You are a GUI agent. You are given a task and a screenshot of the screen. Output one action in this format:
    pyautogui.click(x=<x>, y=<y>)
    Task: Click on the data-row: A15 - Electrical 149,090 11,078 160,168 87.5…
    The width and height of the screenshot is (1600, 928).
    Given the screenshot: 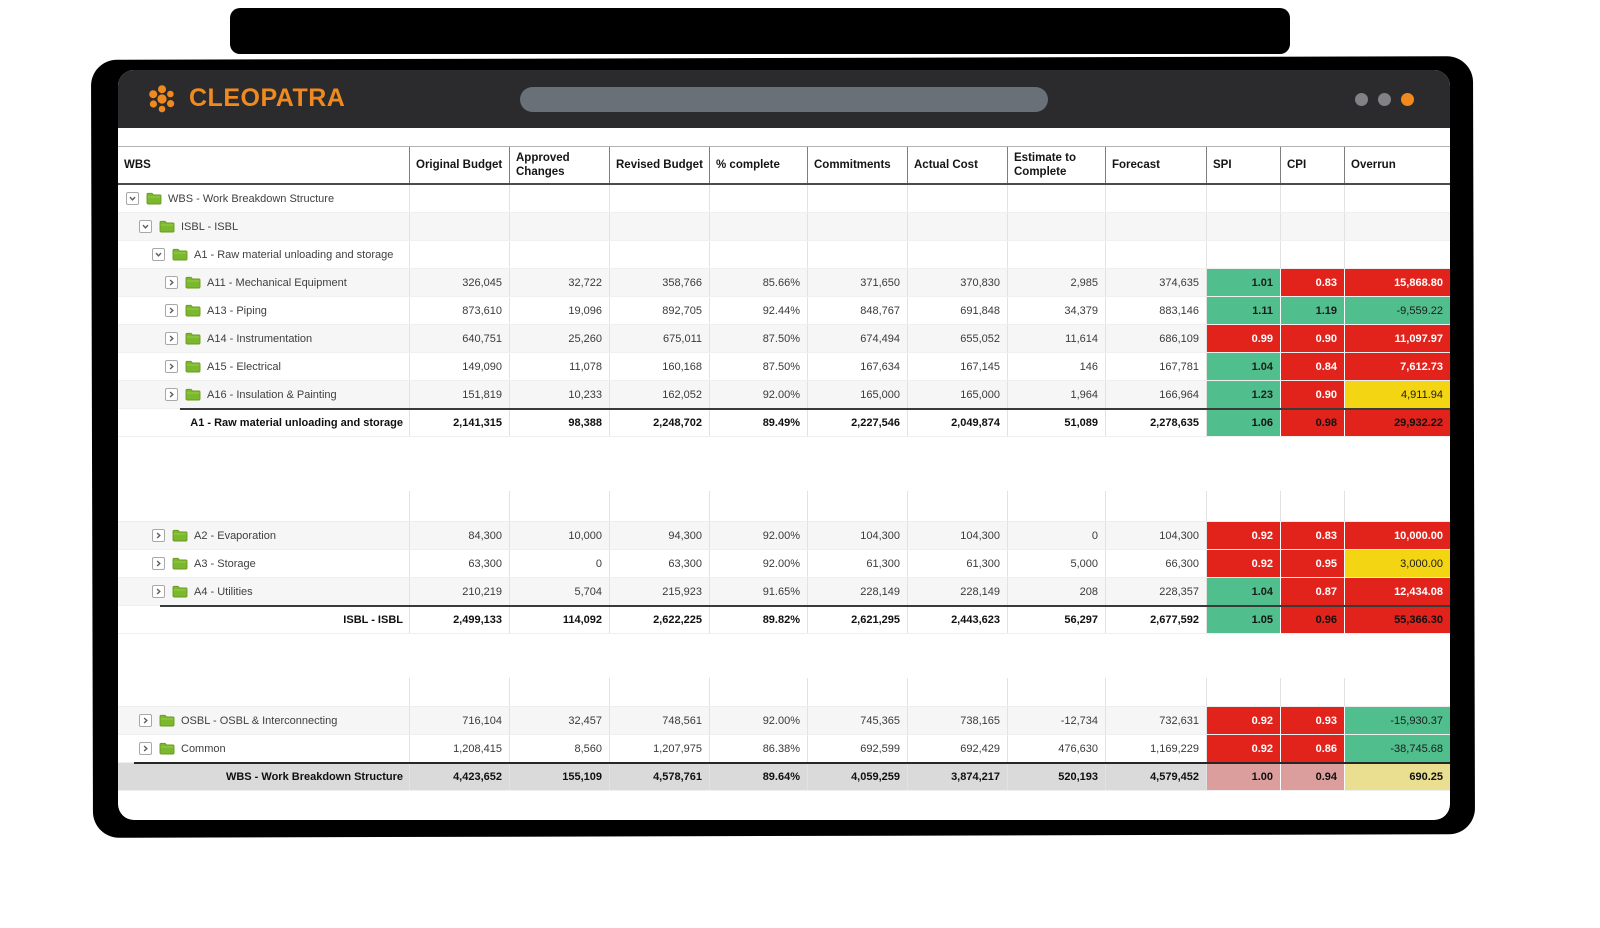 What is the action you would take?
    pyautogui.click(x=784, y=367)
    